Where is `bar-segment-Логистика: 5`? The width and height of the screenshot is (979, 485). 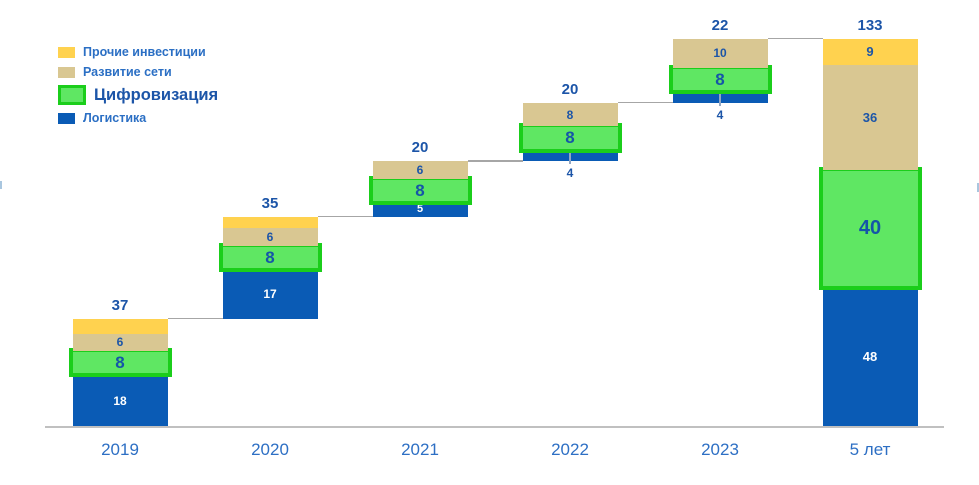
bar-segment-Логистика: 5 is located at coordinates (420, 209).